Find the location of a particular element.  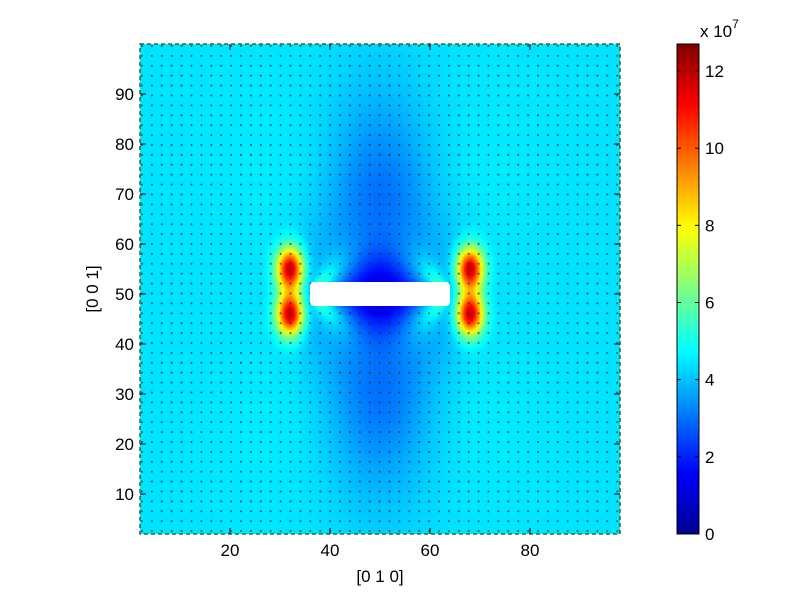

y-tick-label: 30 is located at coordinates (124, 394).